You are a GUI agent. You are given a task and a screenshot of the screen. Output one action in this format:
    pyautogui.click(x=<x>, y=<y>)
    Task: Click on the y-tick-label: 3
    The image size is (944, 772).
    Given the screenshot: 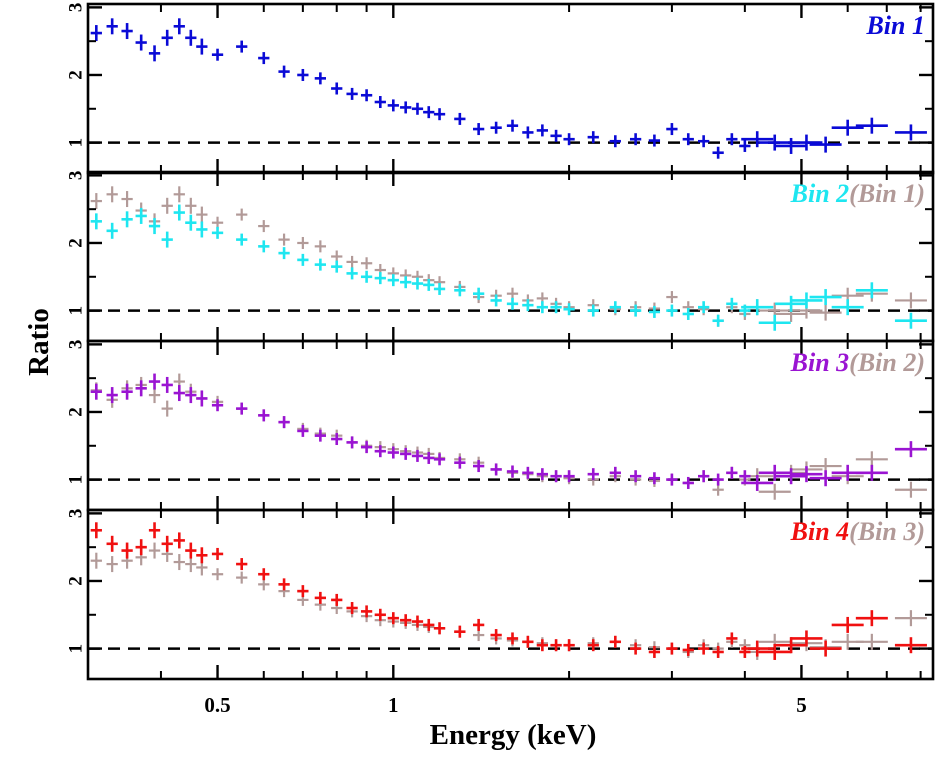 What is the action you would take?
    pyautogui.click(x=76, y=514)
    